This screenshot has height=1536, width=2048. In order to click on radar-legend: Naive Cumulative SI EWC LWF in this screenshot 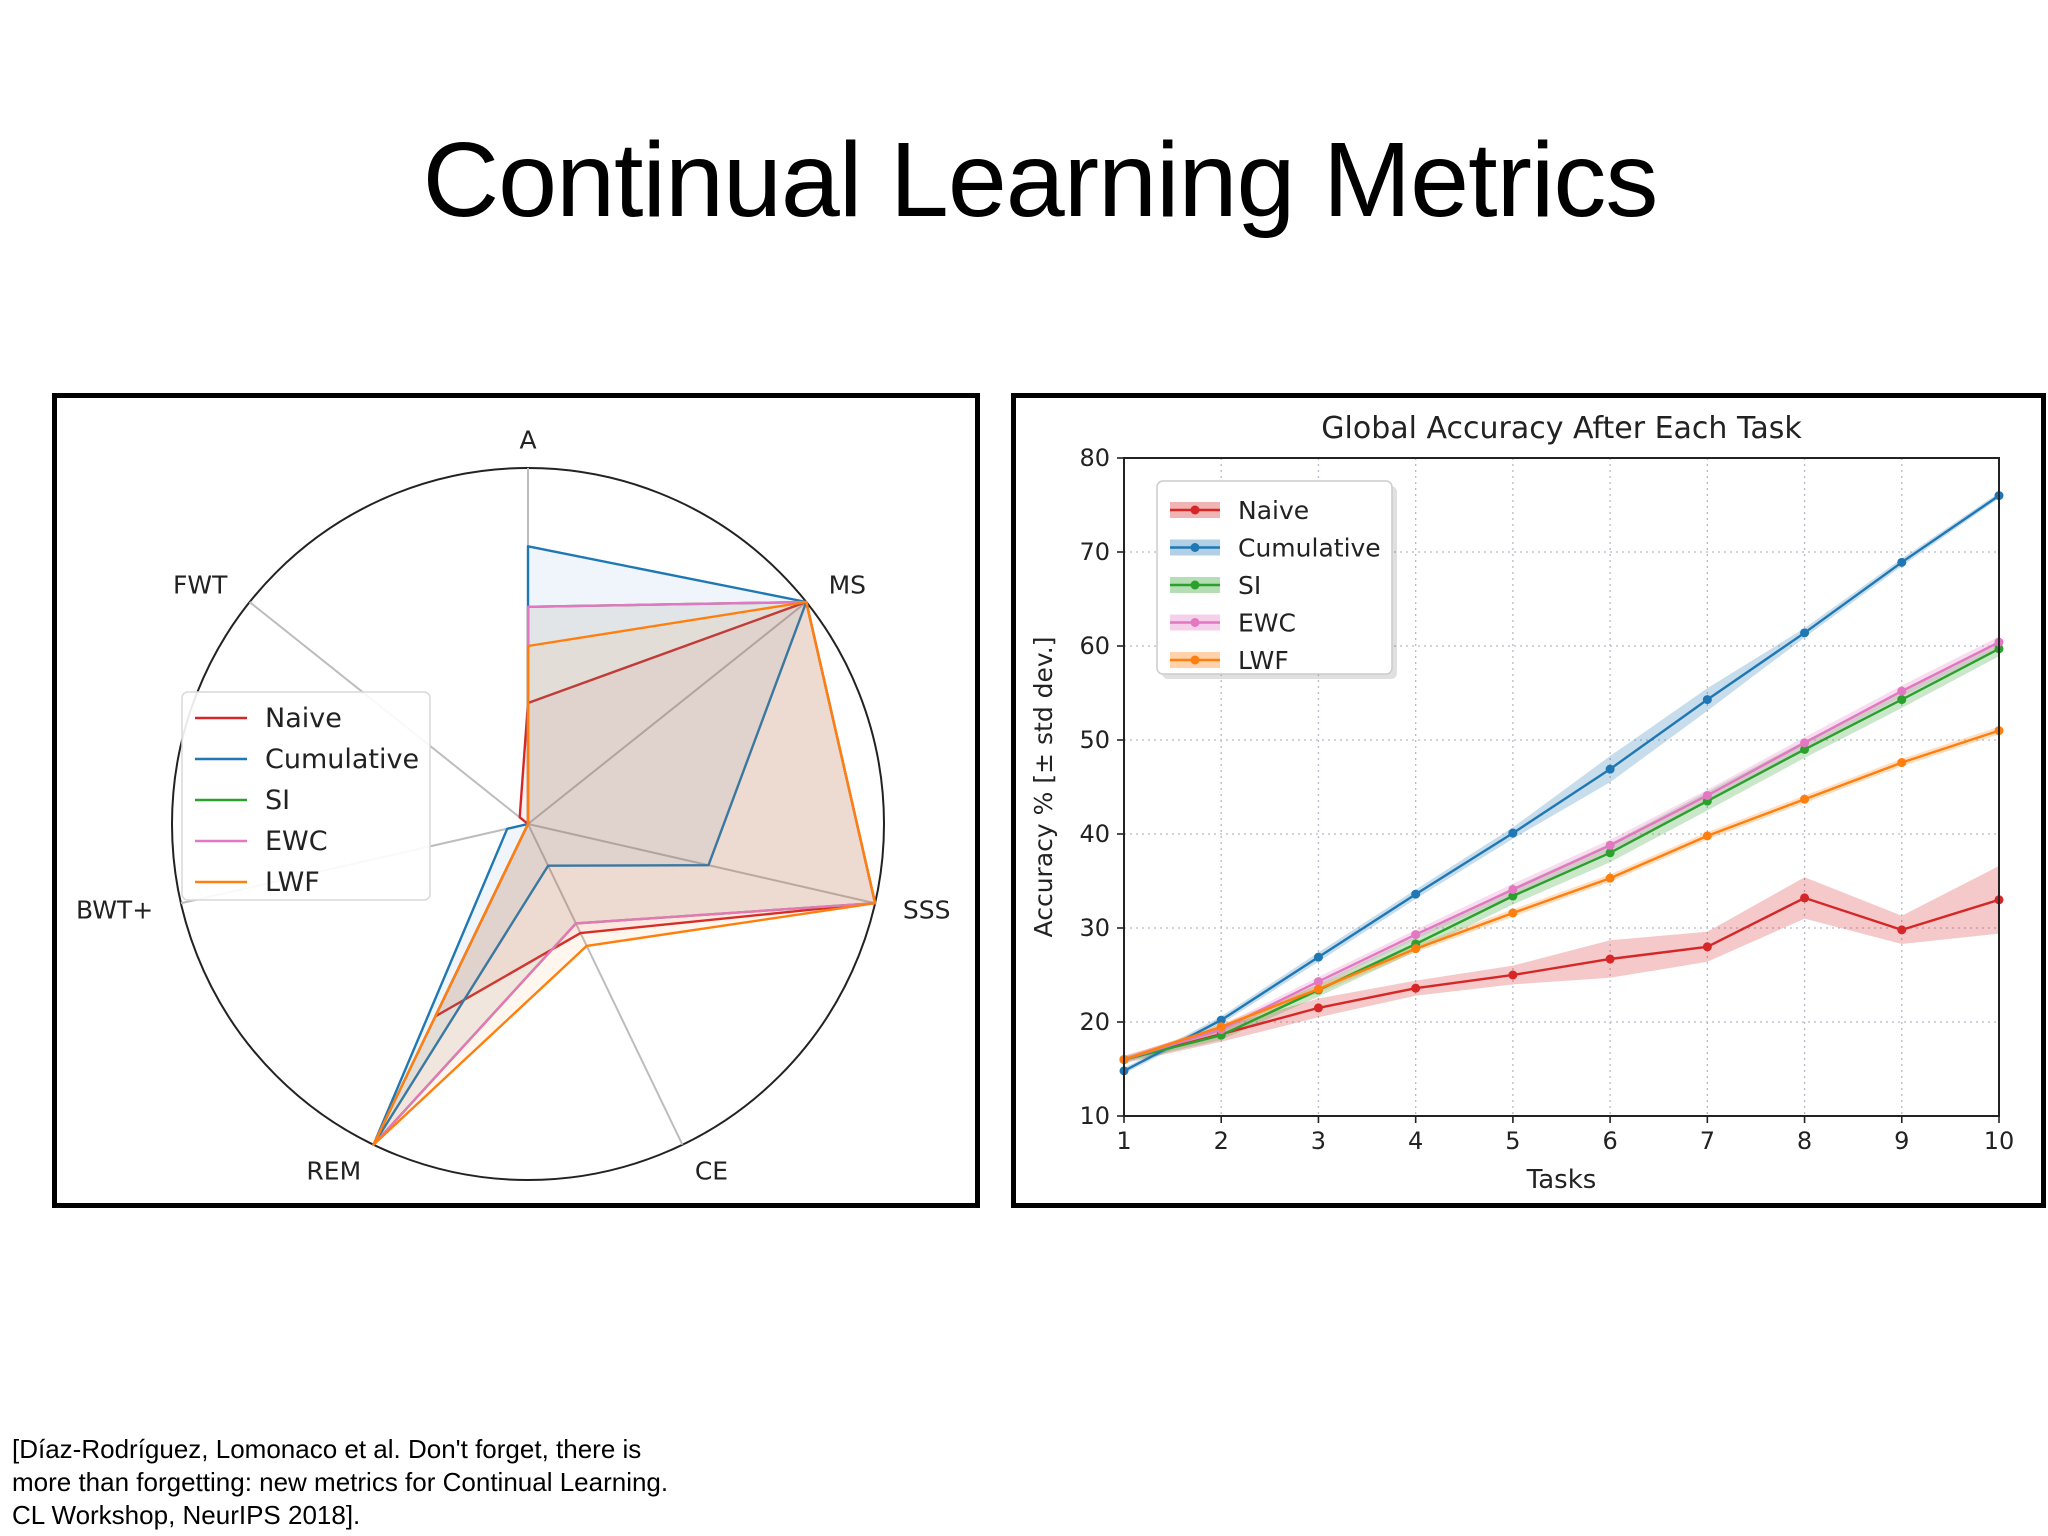, I will do `click(306, 796)`.